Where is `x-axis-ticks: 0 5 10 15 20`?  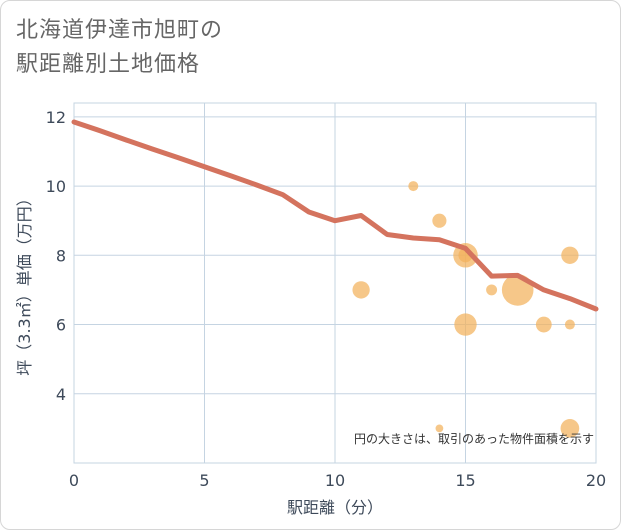
x-axis-ticks: 0 5 10 15 20 is located at coordinates (337, 480).